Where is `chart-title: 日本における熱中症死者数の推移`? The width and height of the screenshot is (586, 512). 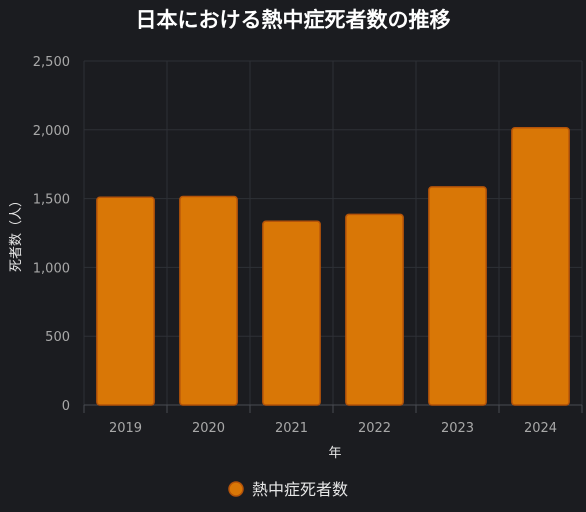 chart-title: 日本における熱中症死者数の推移 is located at coordinates (293, 20).